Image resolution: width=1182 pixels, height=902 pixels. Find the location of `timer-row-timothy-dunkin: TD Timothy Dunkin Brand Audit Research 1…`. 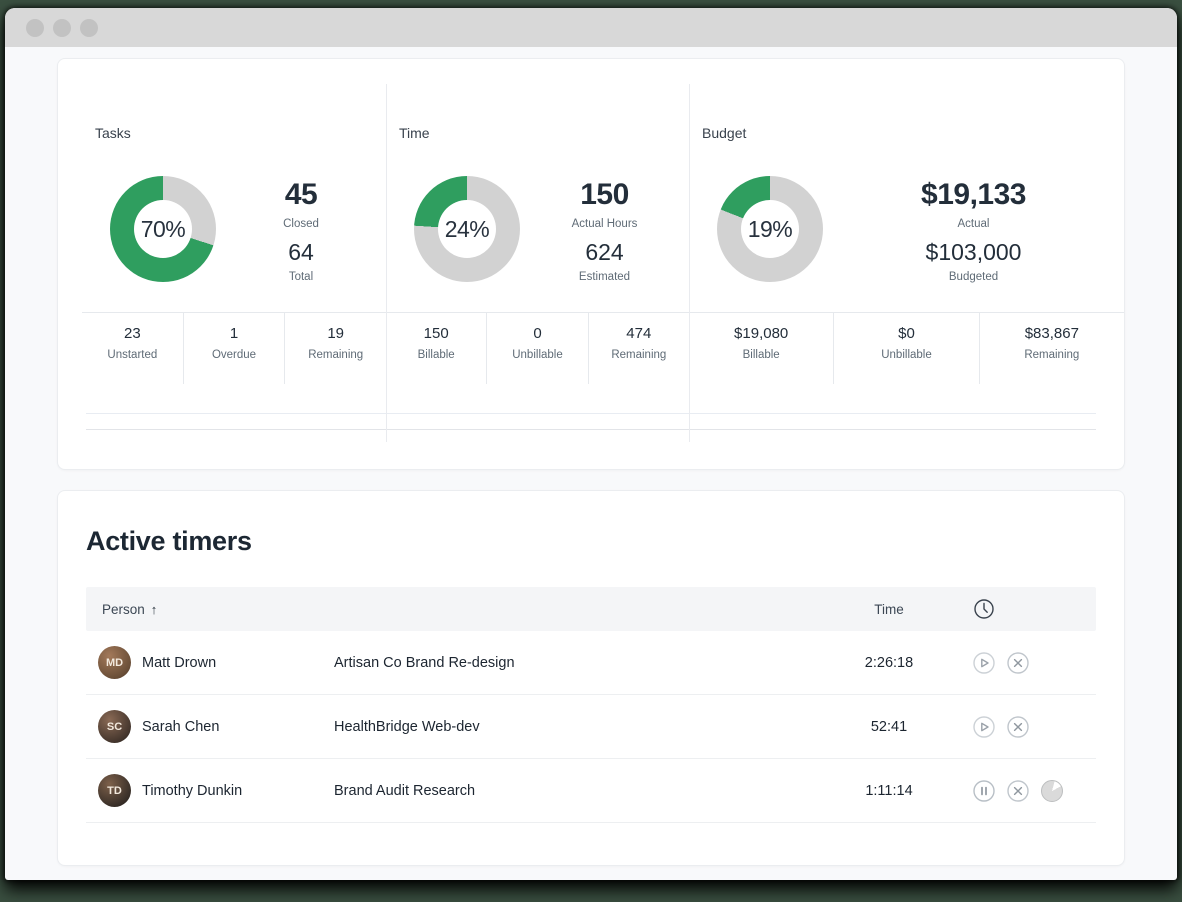

timer-row-timothy-dunkin: TD Timothy Dunkin Brand Audit Research 1… is located at coordinates (591, 791).